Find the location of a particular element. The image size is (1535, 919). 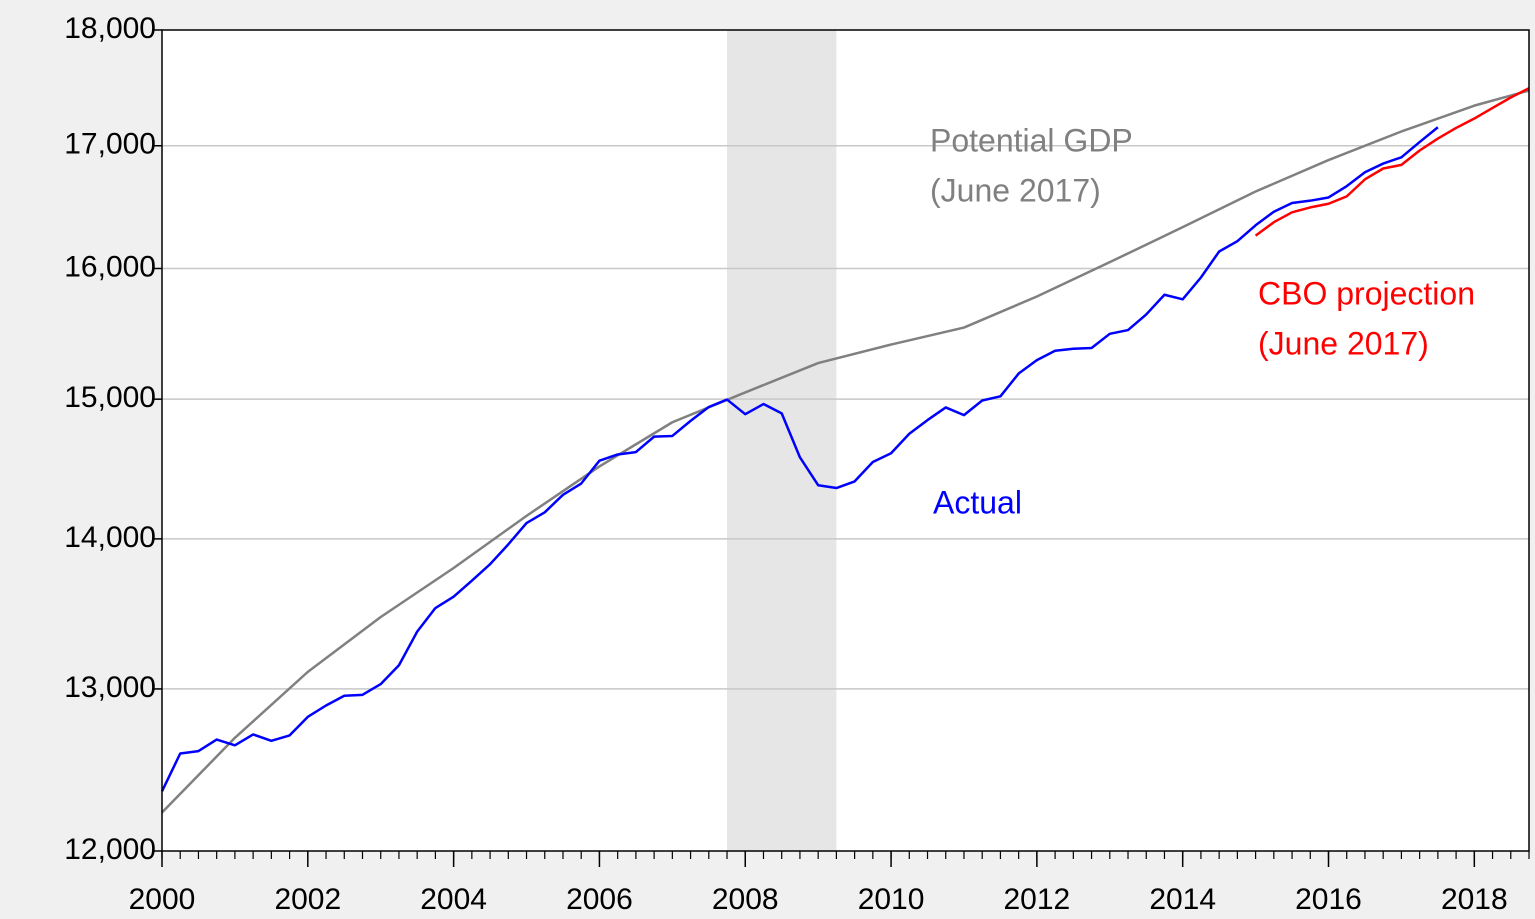

x-tick-label: 2002 is located at coordinates (307, 899).